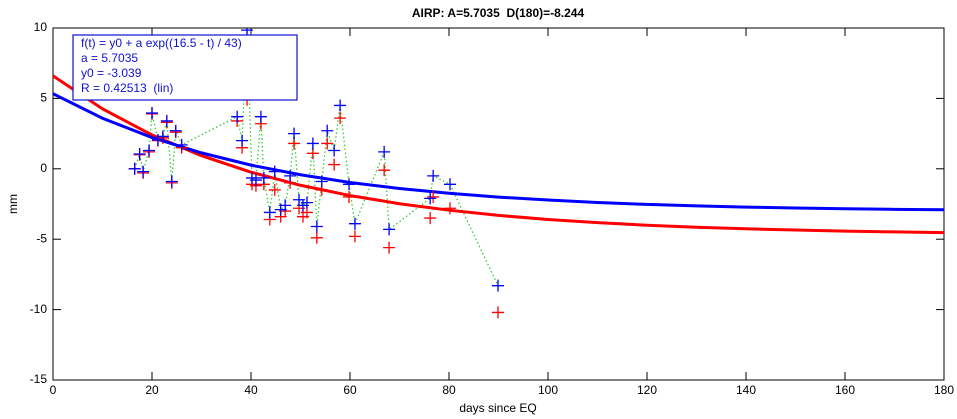  Describe the element at coordinates (548, 390) in the screenshot. I see `x-tick-label: 100` at that location.